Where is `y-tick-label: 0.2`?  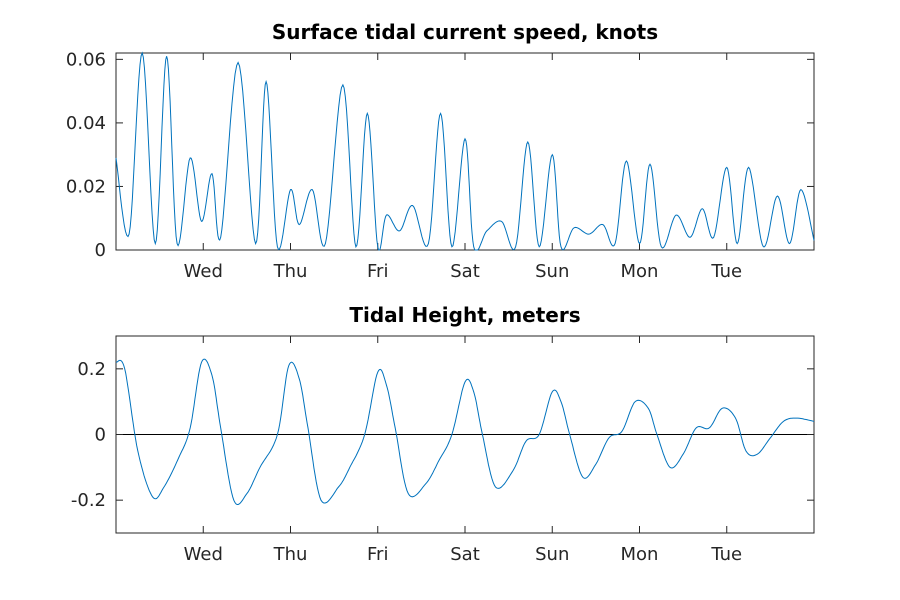
y-tick-label: 0.2 is located at coordinates (91, 369).